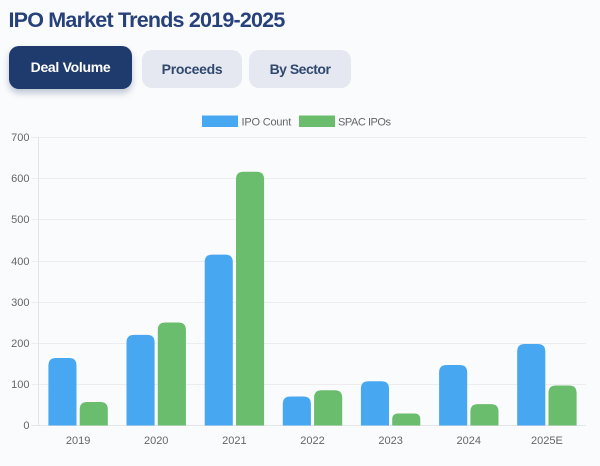 Image resolution: width=600 pixels, height=466 pixels. I want to click on svg-text: 100, so click(20, 385).